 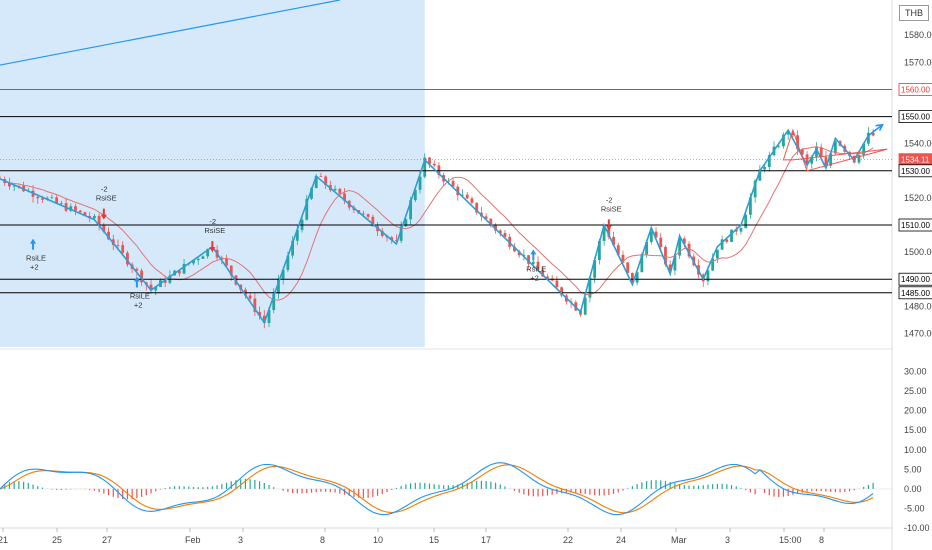 I want to click on price-label-text: 1530.00, so click(x=915, y=171).